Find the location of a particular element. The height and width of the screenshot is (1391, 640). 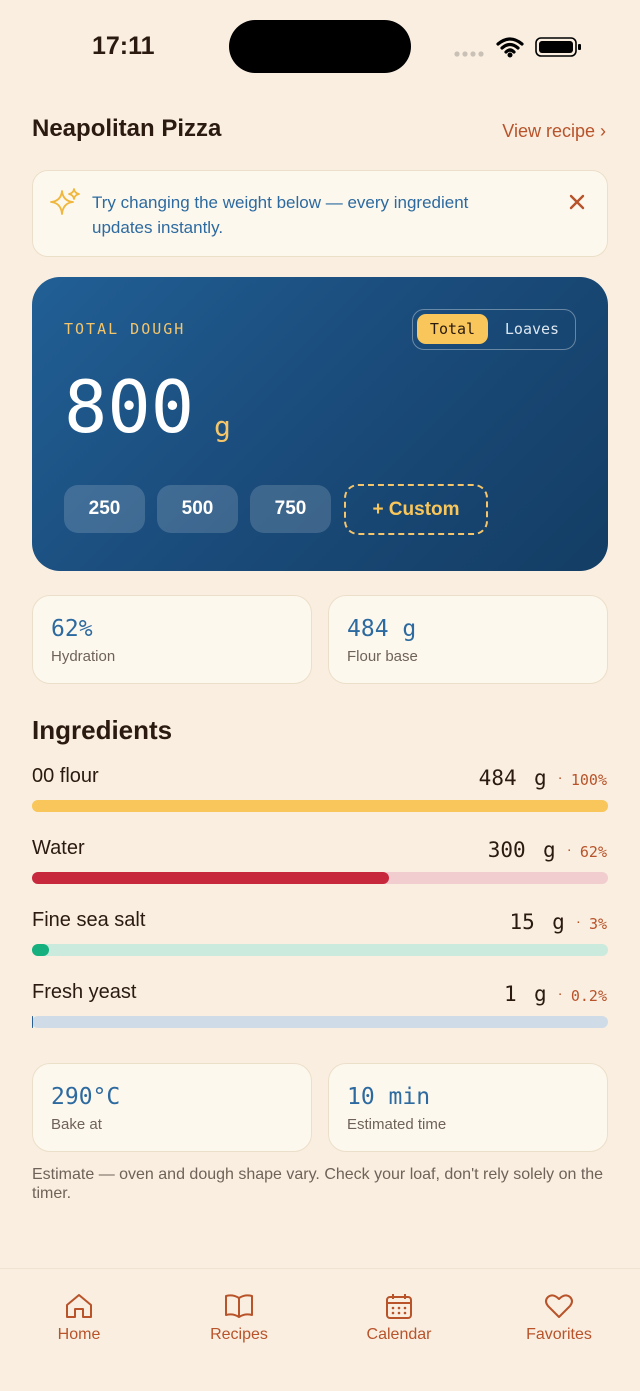

bake-card: 290°C Bake at is located at coordinates (172, 1107).